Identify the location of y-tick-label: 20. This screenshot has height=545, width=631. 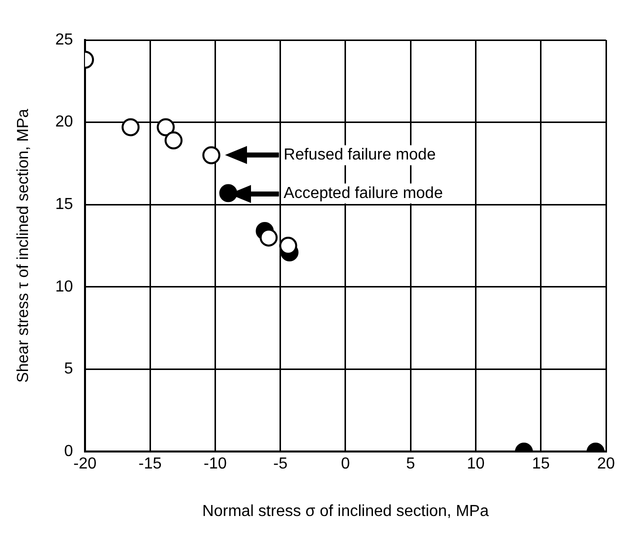
(64, 122).